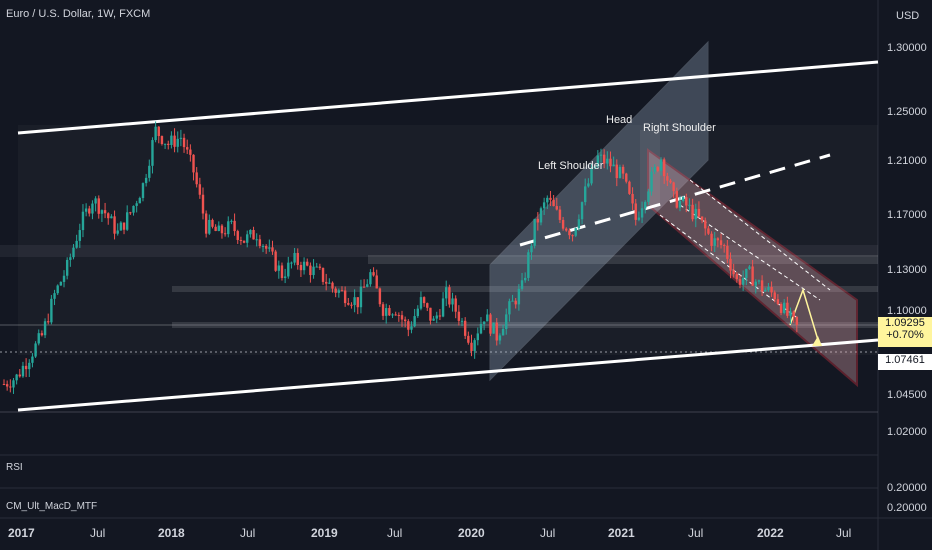 The height and width of the screenshot is (550, 932). I want to click on y-tick-4: 1.17000, so click(907, 215).